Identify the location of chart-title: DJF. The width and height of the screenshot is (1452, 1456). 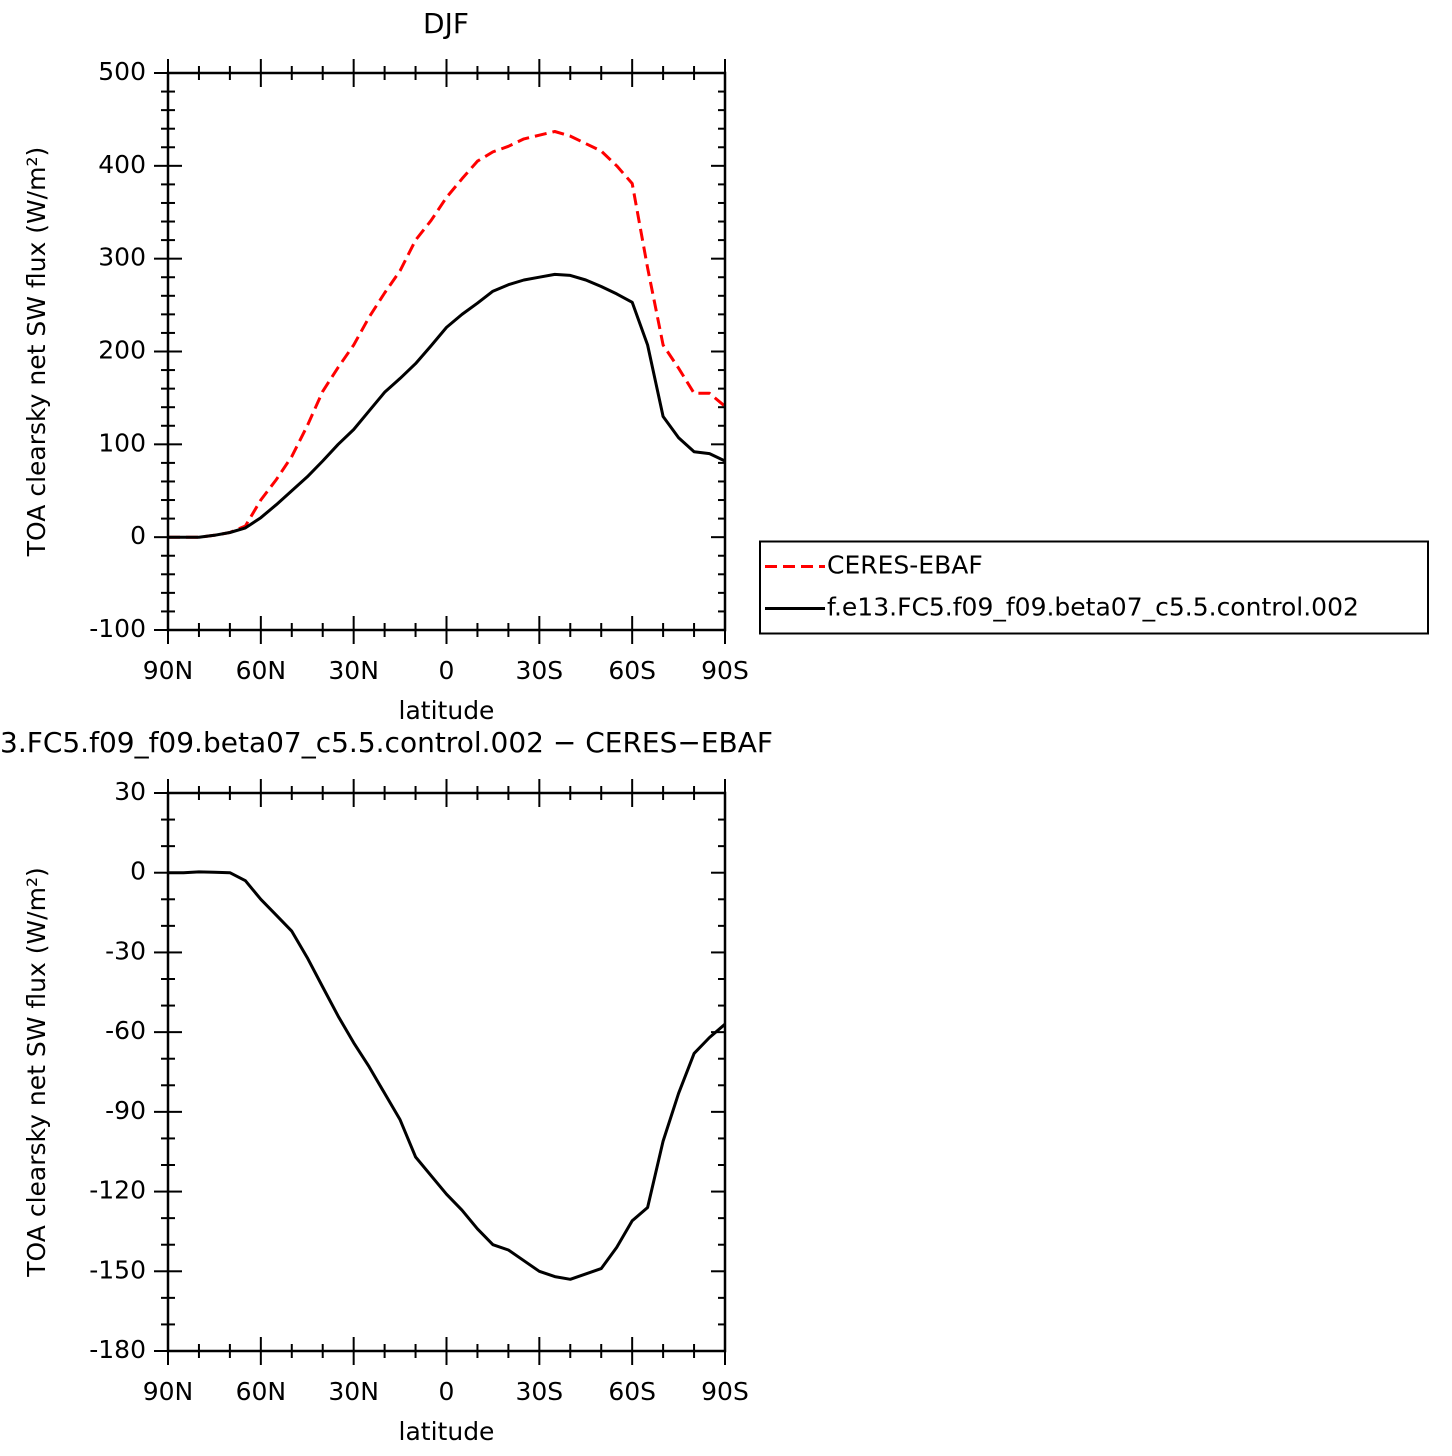
(446, 23).